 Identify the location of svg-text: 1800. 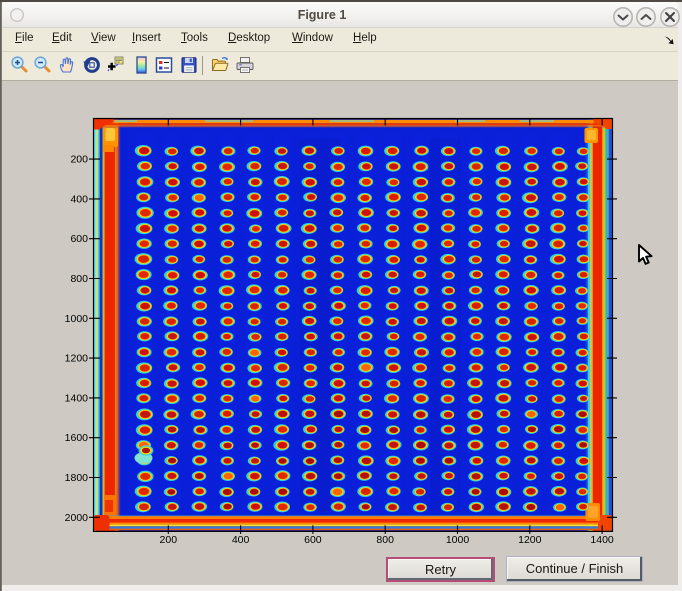
(77, 478).